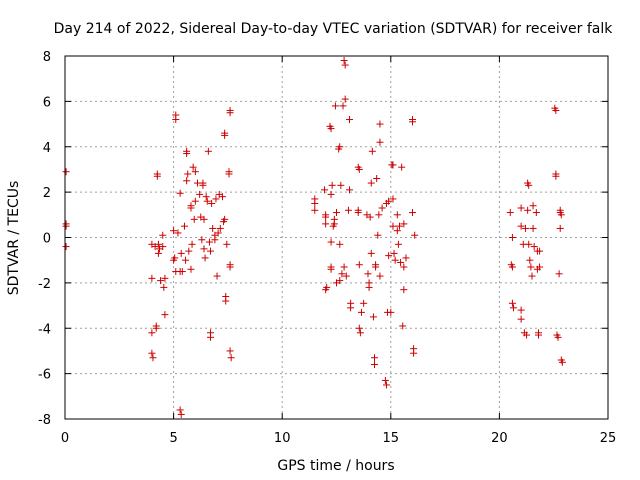 This screenshot has height=480, width=640. Describe the element at coordinates (47, 193) in the screenshot. I see `y-tick-label: 2` at that location.